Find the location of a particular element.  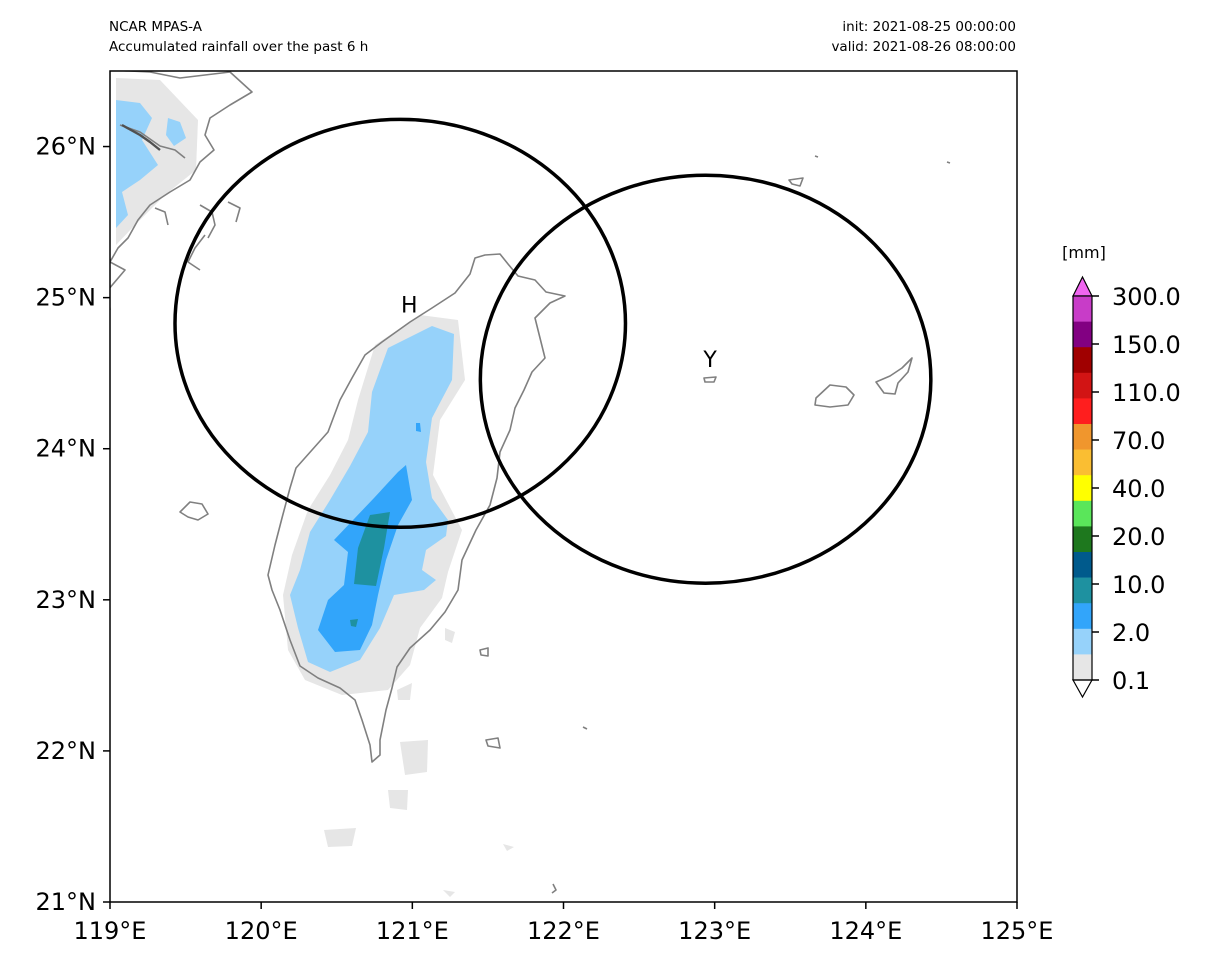

y-tick-label: 22°N is located at coordinates (66, 751).